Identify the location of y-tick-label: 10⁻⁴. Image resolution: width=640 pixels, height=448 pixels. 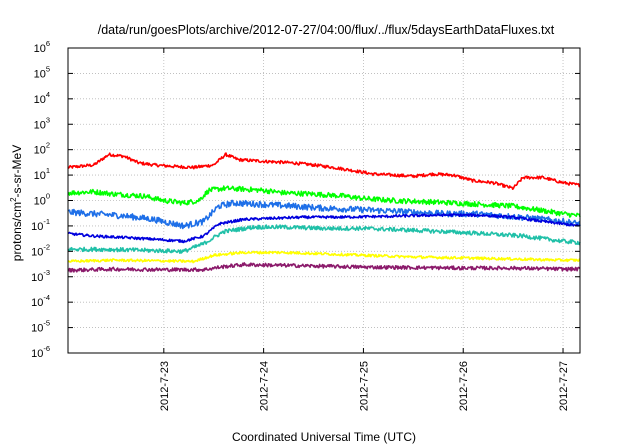
(40, 301).